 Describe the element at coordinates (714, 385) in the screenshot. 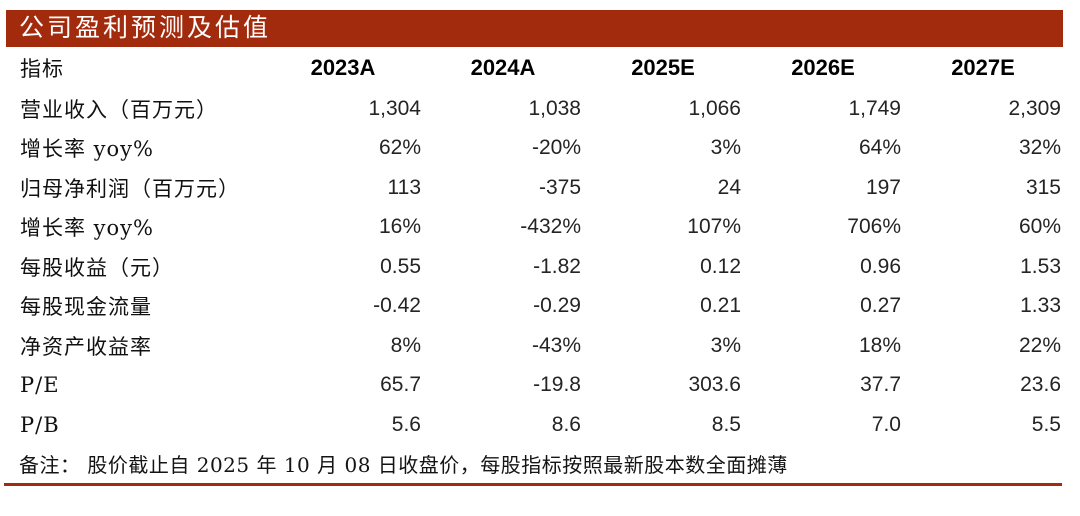

I see `cell-value: 303.6` at that location.